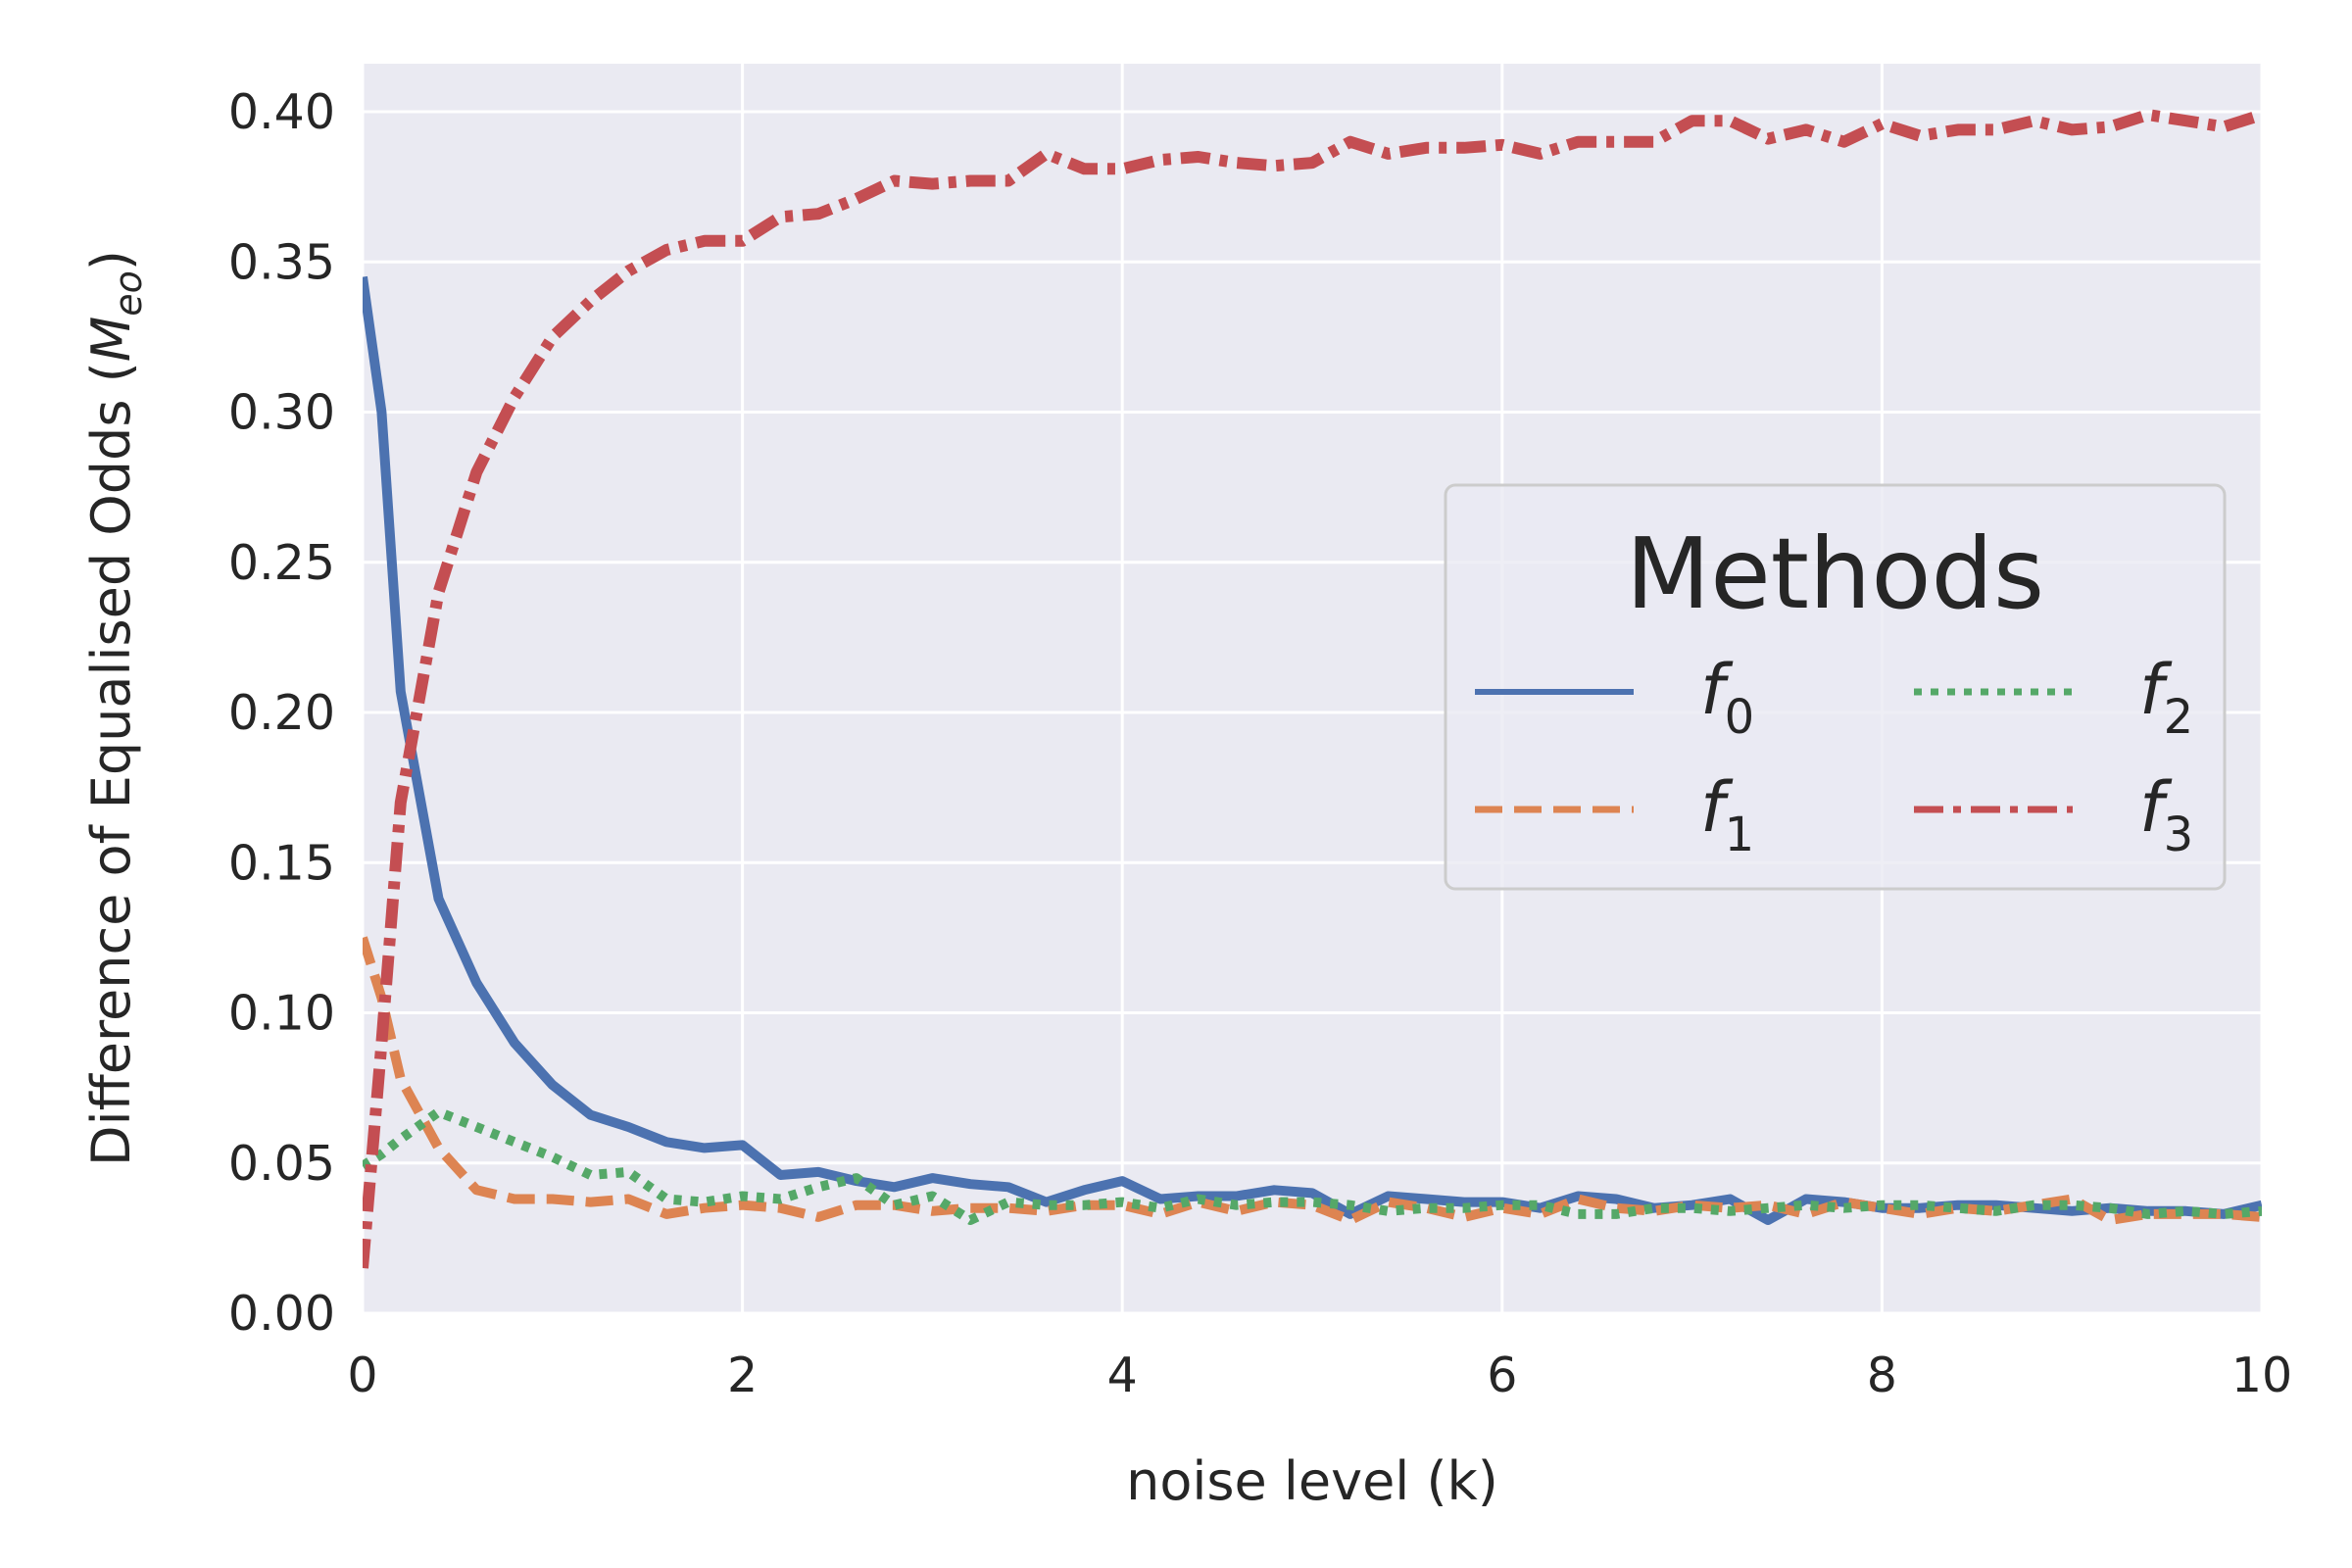  I want to click on y-tick-label: 0.05, so click(281, 1164).